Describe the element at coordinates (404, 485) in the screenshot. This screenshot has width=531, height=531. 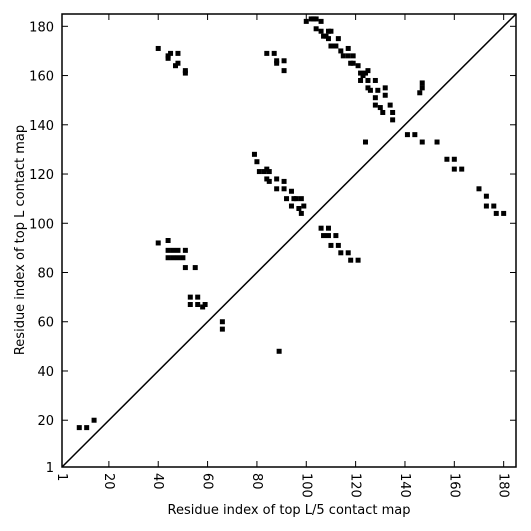
I see `x-tick-label: 140` at that location.